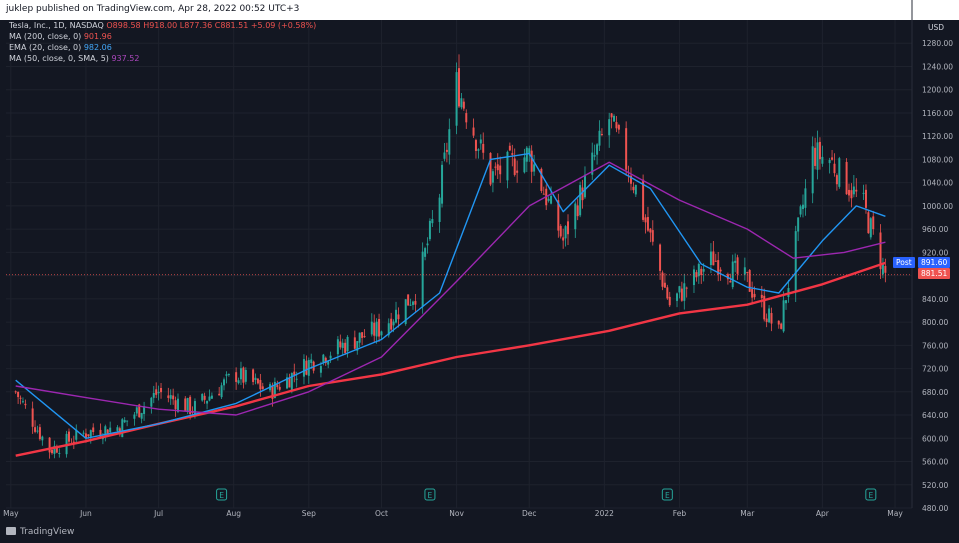 Image resolution: width=959 pixels, height=543 pixels. I want to click on time-tick-label: Nov, so click(456, 513).